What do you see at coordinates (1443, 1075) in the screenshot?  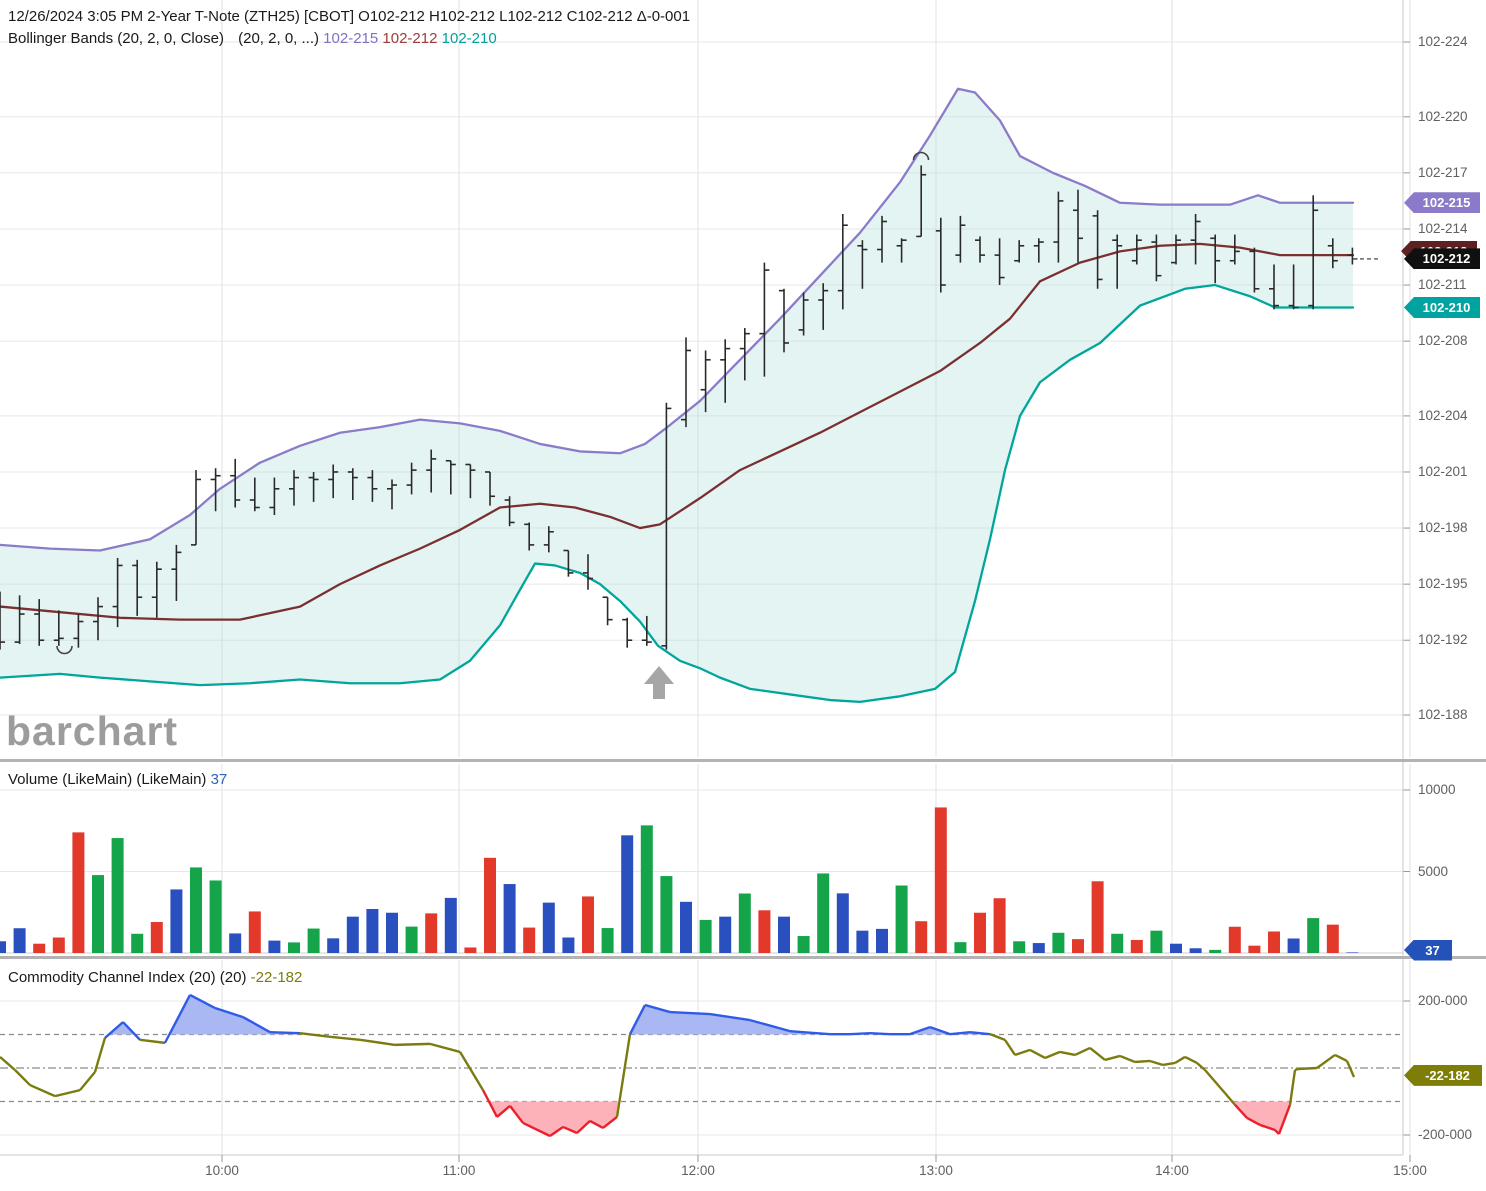 I see `price-value-badge: -22-182` at bounding box center [1443, 1075].